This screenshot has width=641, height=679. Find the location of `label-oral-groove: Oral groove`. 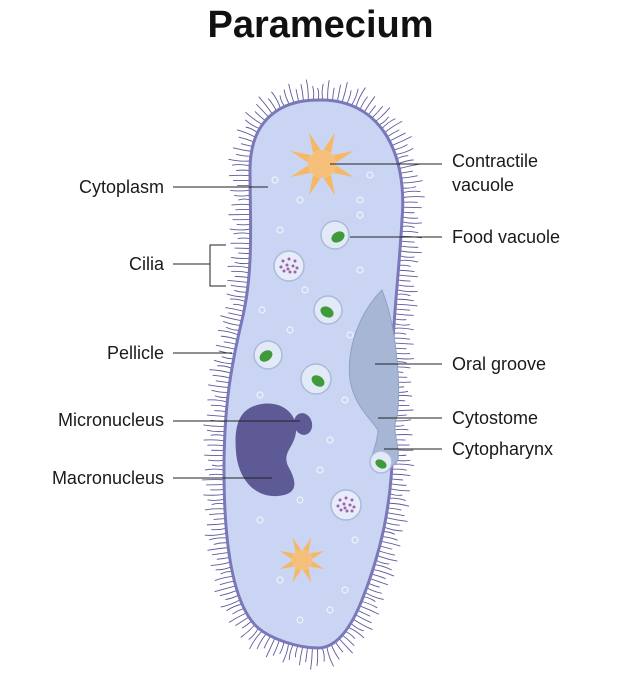

label-oral-groove: Oral groove is located at coordinates (499, 364).